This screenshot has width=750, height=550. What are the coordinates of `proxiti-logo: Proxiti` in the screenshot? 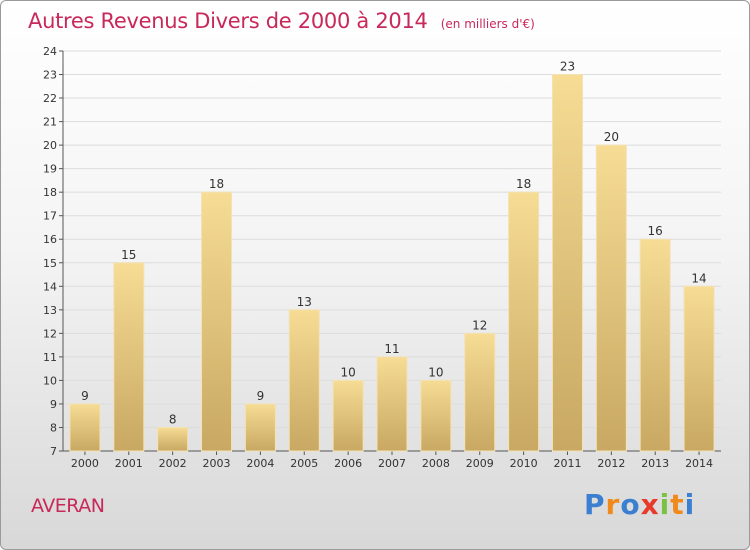 It's located at (639, 504).